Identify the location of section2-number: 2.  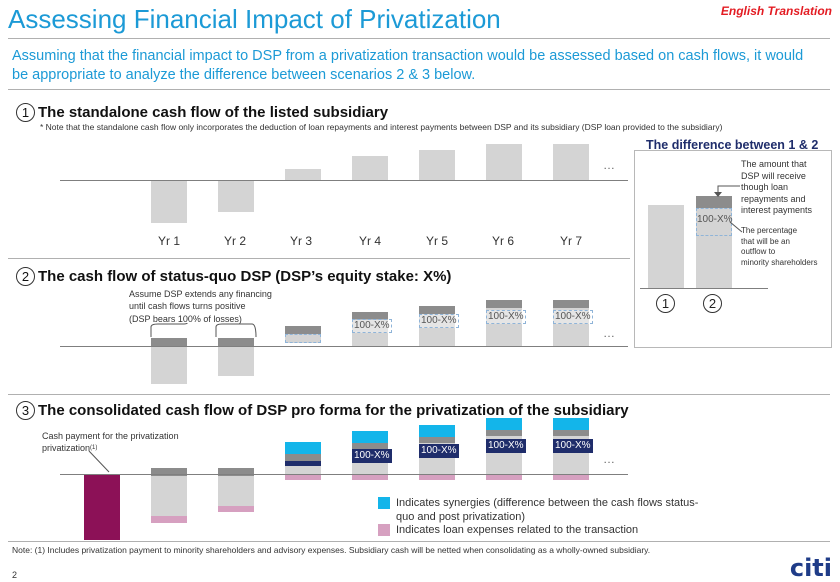
(25, 276).